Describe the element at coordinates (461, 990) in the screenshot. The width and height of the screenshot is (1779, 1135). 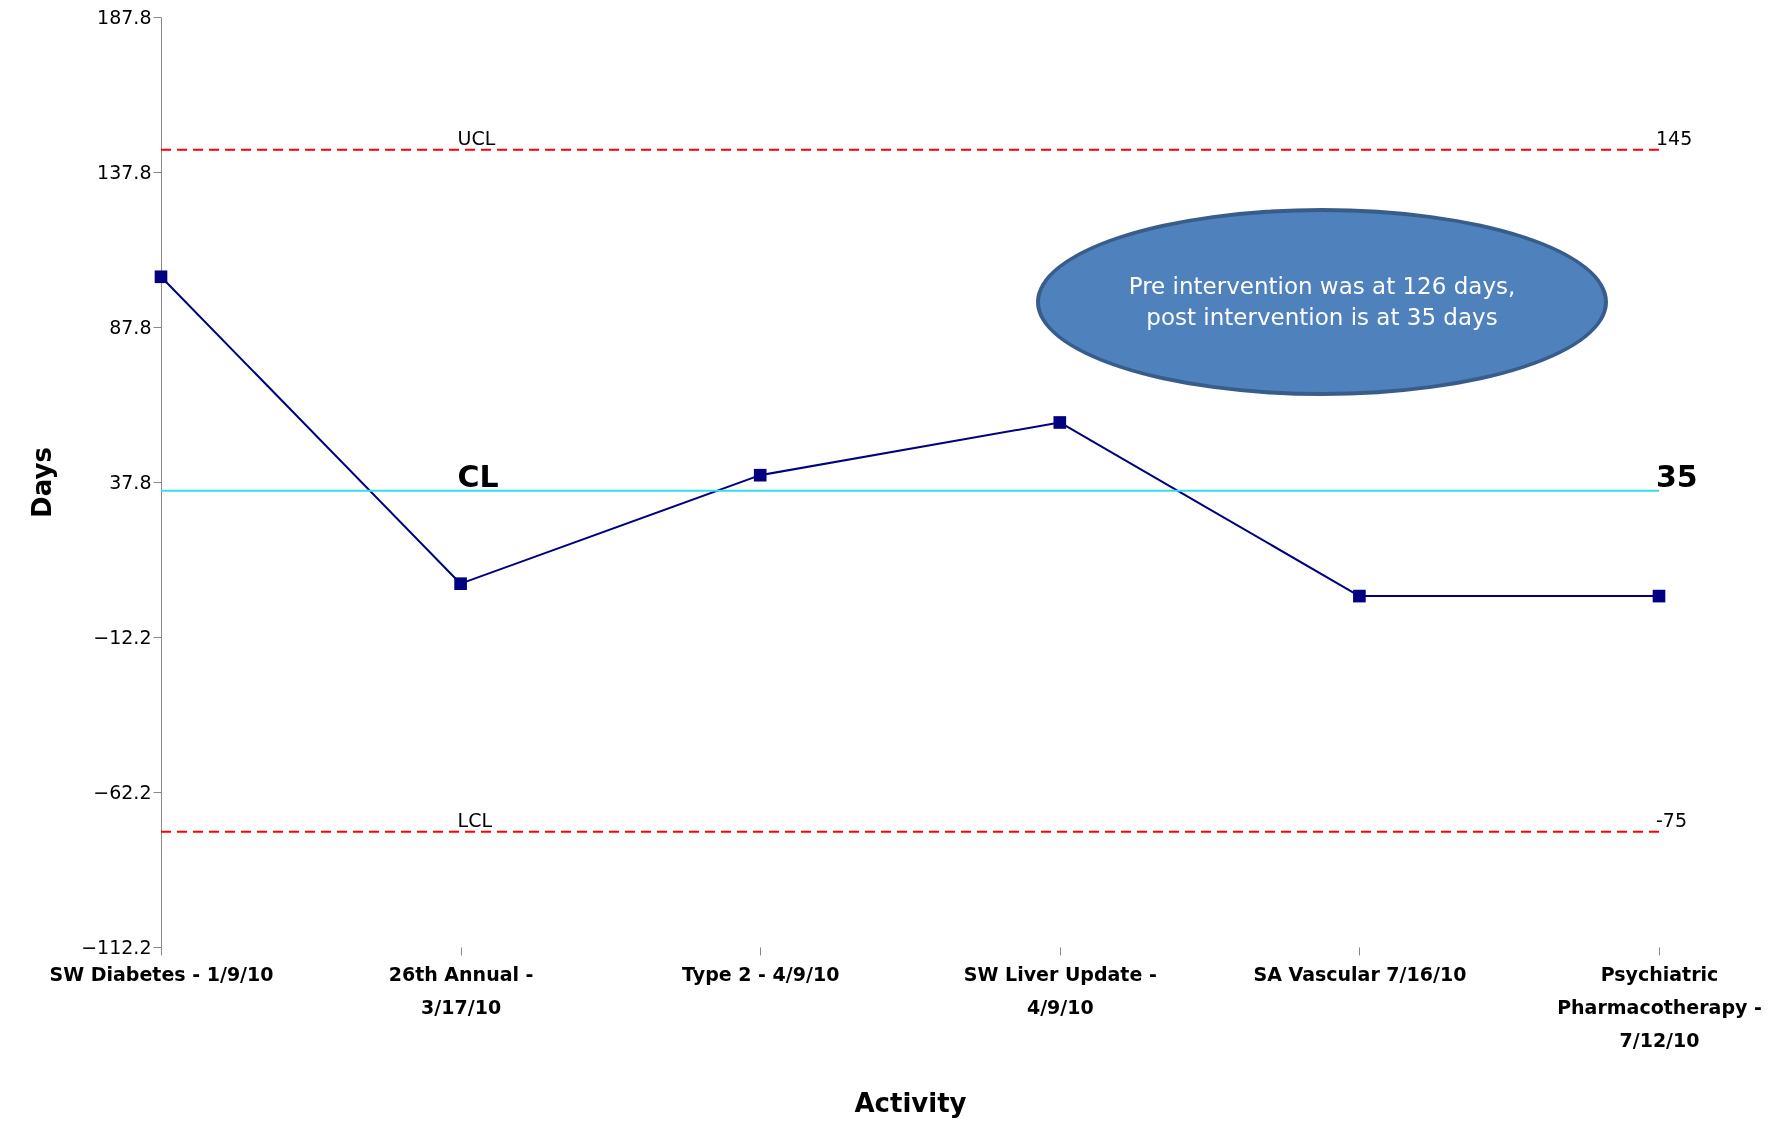
I see `x-tick-label: 26th Annual - 3/17/10` at that location.